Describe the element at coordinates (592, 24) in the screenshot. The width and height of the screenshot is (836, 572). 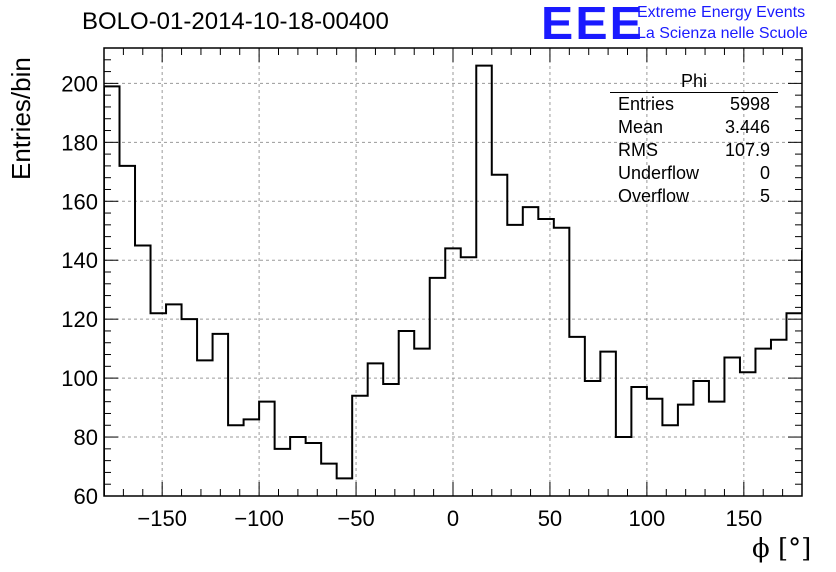
I see `eee-logo: EEE` at that location.